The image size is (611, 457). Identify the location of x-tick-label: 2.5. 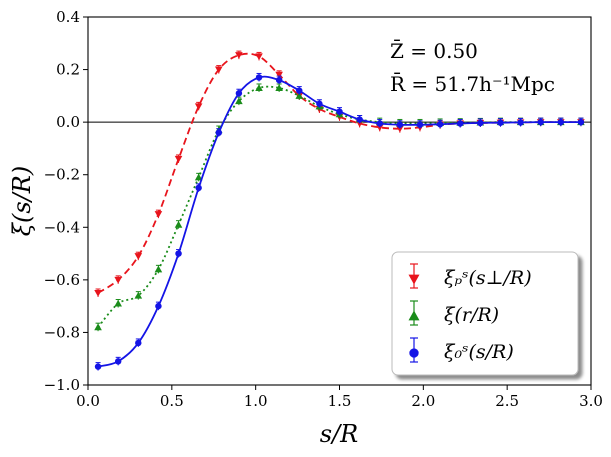
(507, 401).